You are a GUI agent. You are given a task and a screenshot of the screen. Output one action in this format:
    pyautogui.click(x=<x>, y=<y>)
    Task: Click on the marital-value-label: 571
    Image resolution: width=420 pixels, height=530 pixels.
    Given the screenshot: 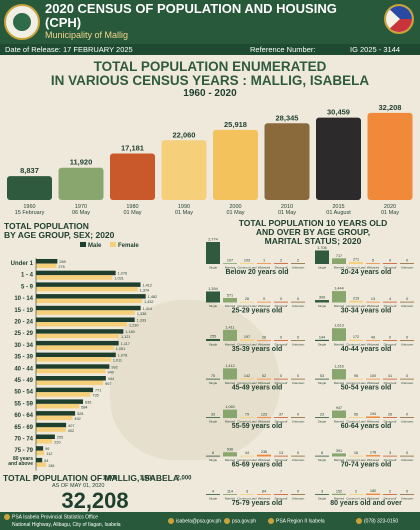 What is the action you would take?
    pyautogui.click(x=230, y=295)
    